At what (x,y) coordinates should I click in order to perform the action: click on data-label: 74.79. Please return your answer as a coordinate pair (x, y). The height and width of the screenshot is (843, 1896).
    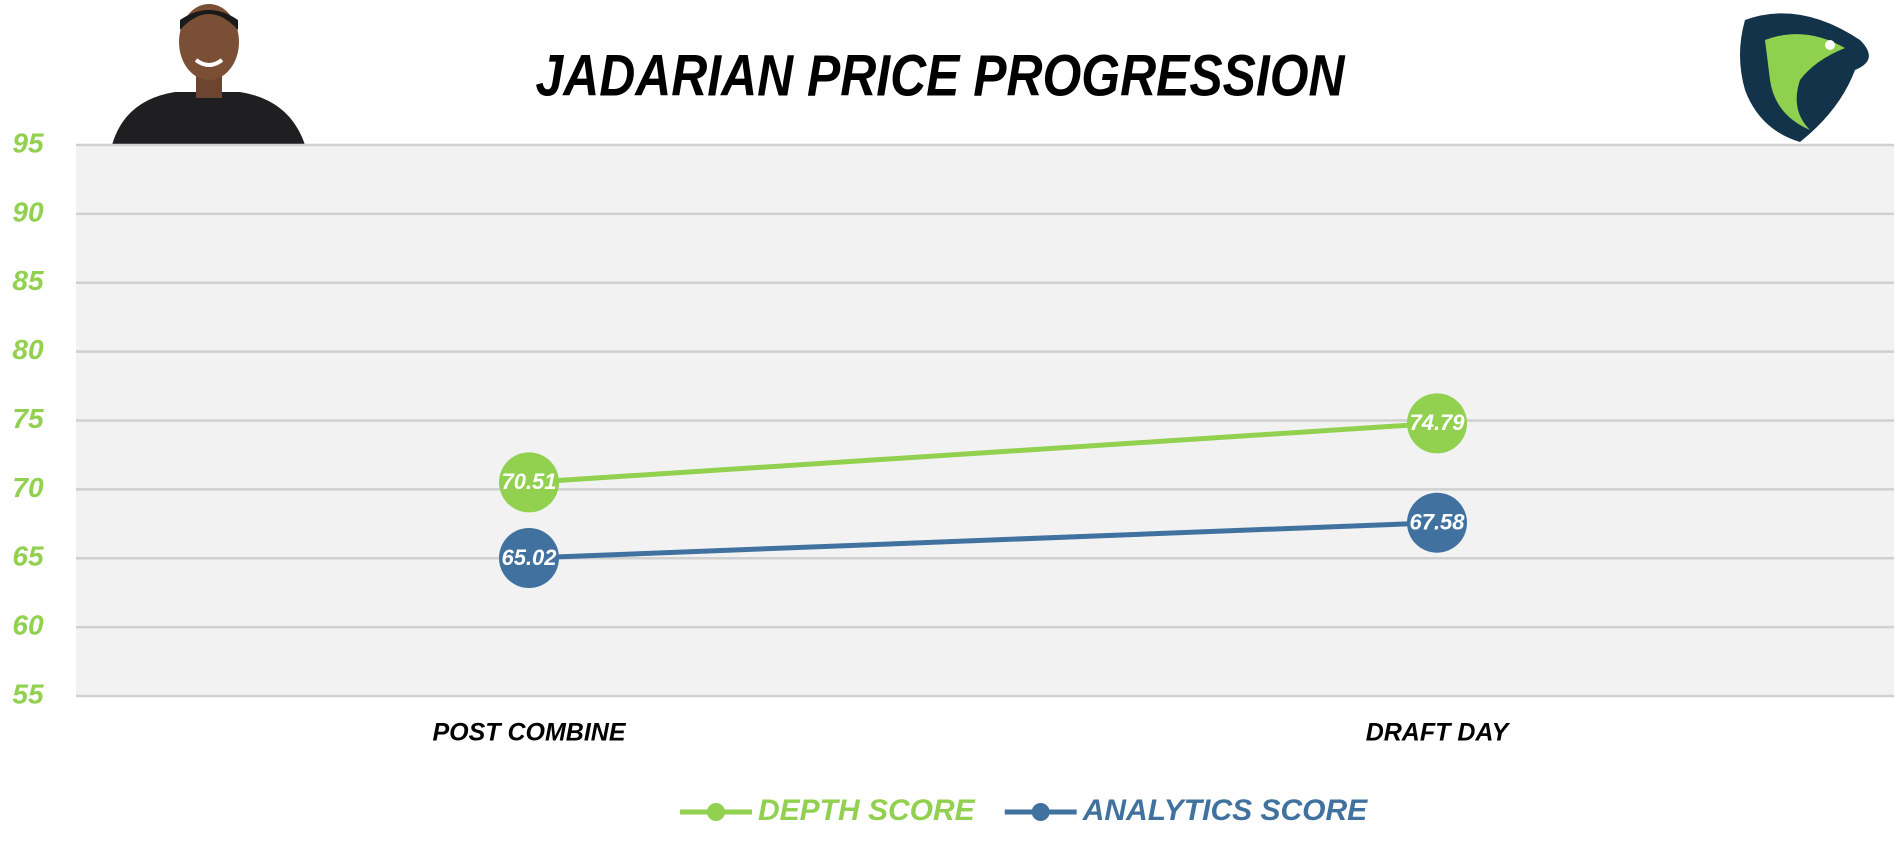
    Looking at the image, I should click on (1437, 422).